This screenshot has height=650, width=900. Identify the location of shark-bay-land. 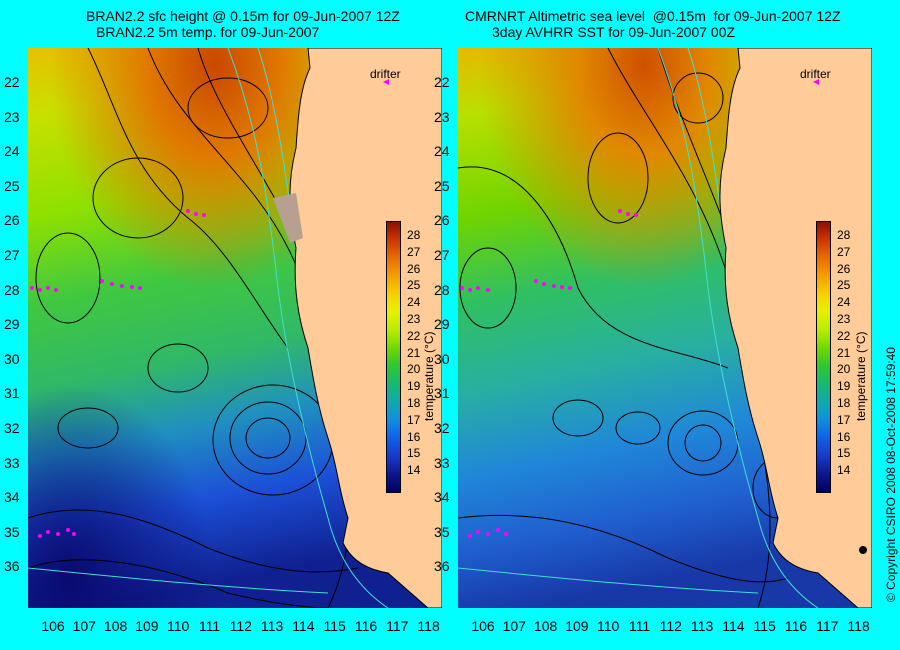
(288, 218).